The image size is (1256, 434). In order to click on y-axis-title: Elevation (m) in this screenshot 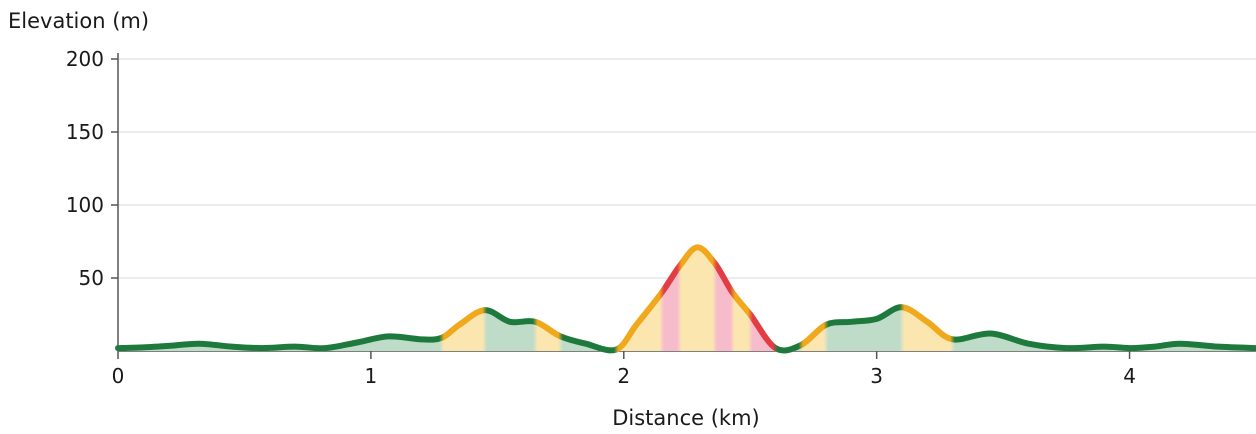, I will do `click(78, 21)`.